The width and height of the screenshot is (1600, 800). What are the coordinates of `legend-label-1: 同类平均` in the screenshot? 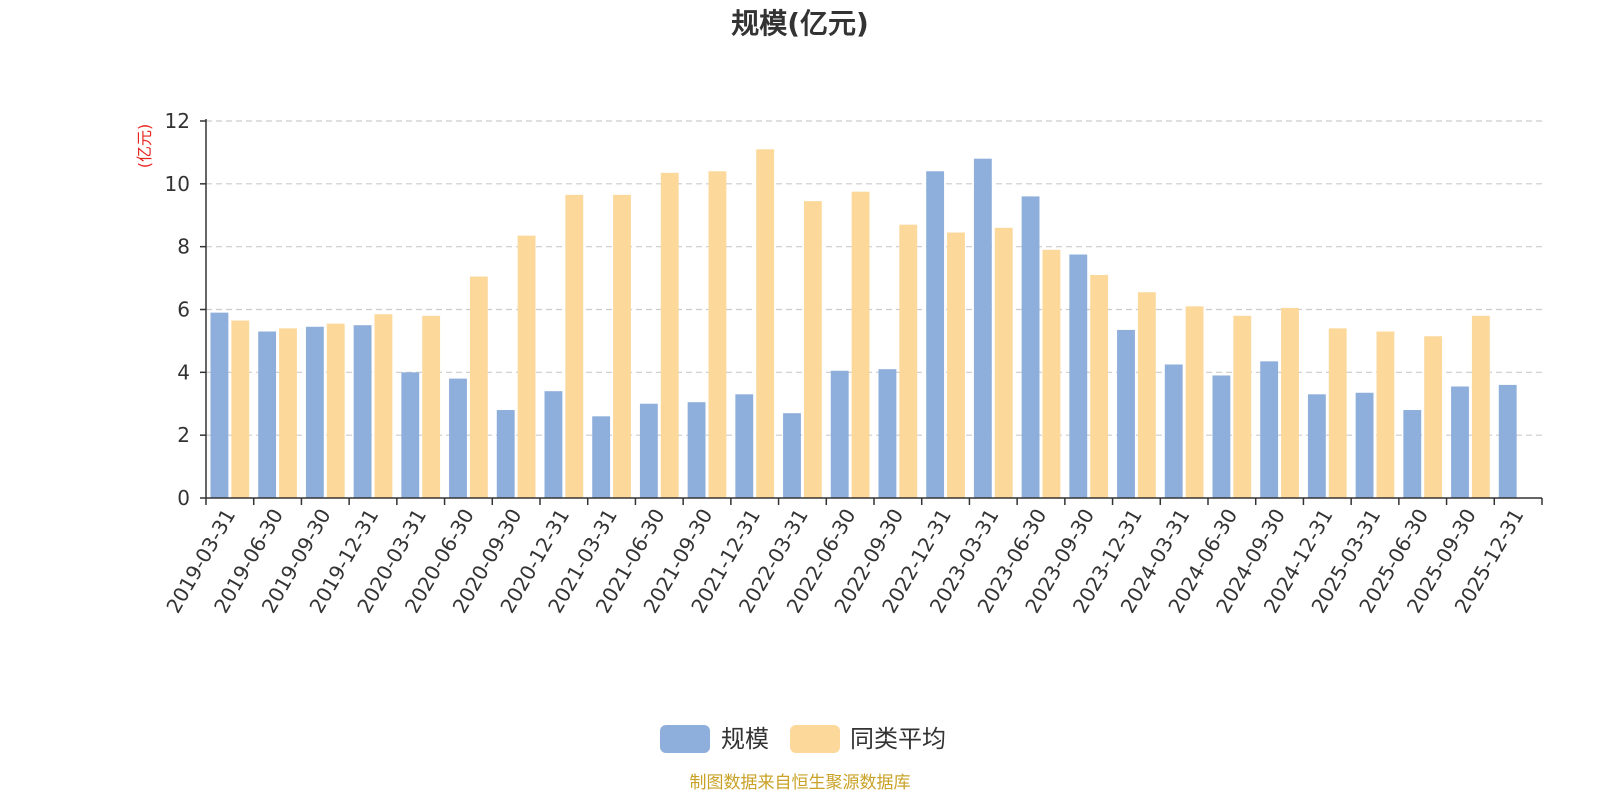 It's located at (898, 739).